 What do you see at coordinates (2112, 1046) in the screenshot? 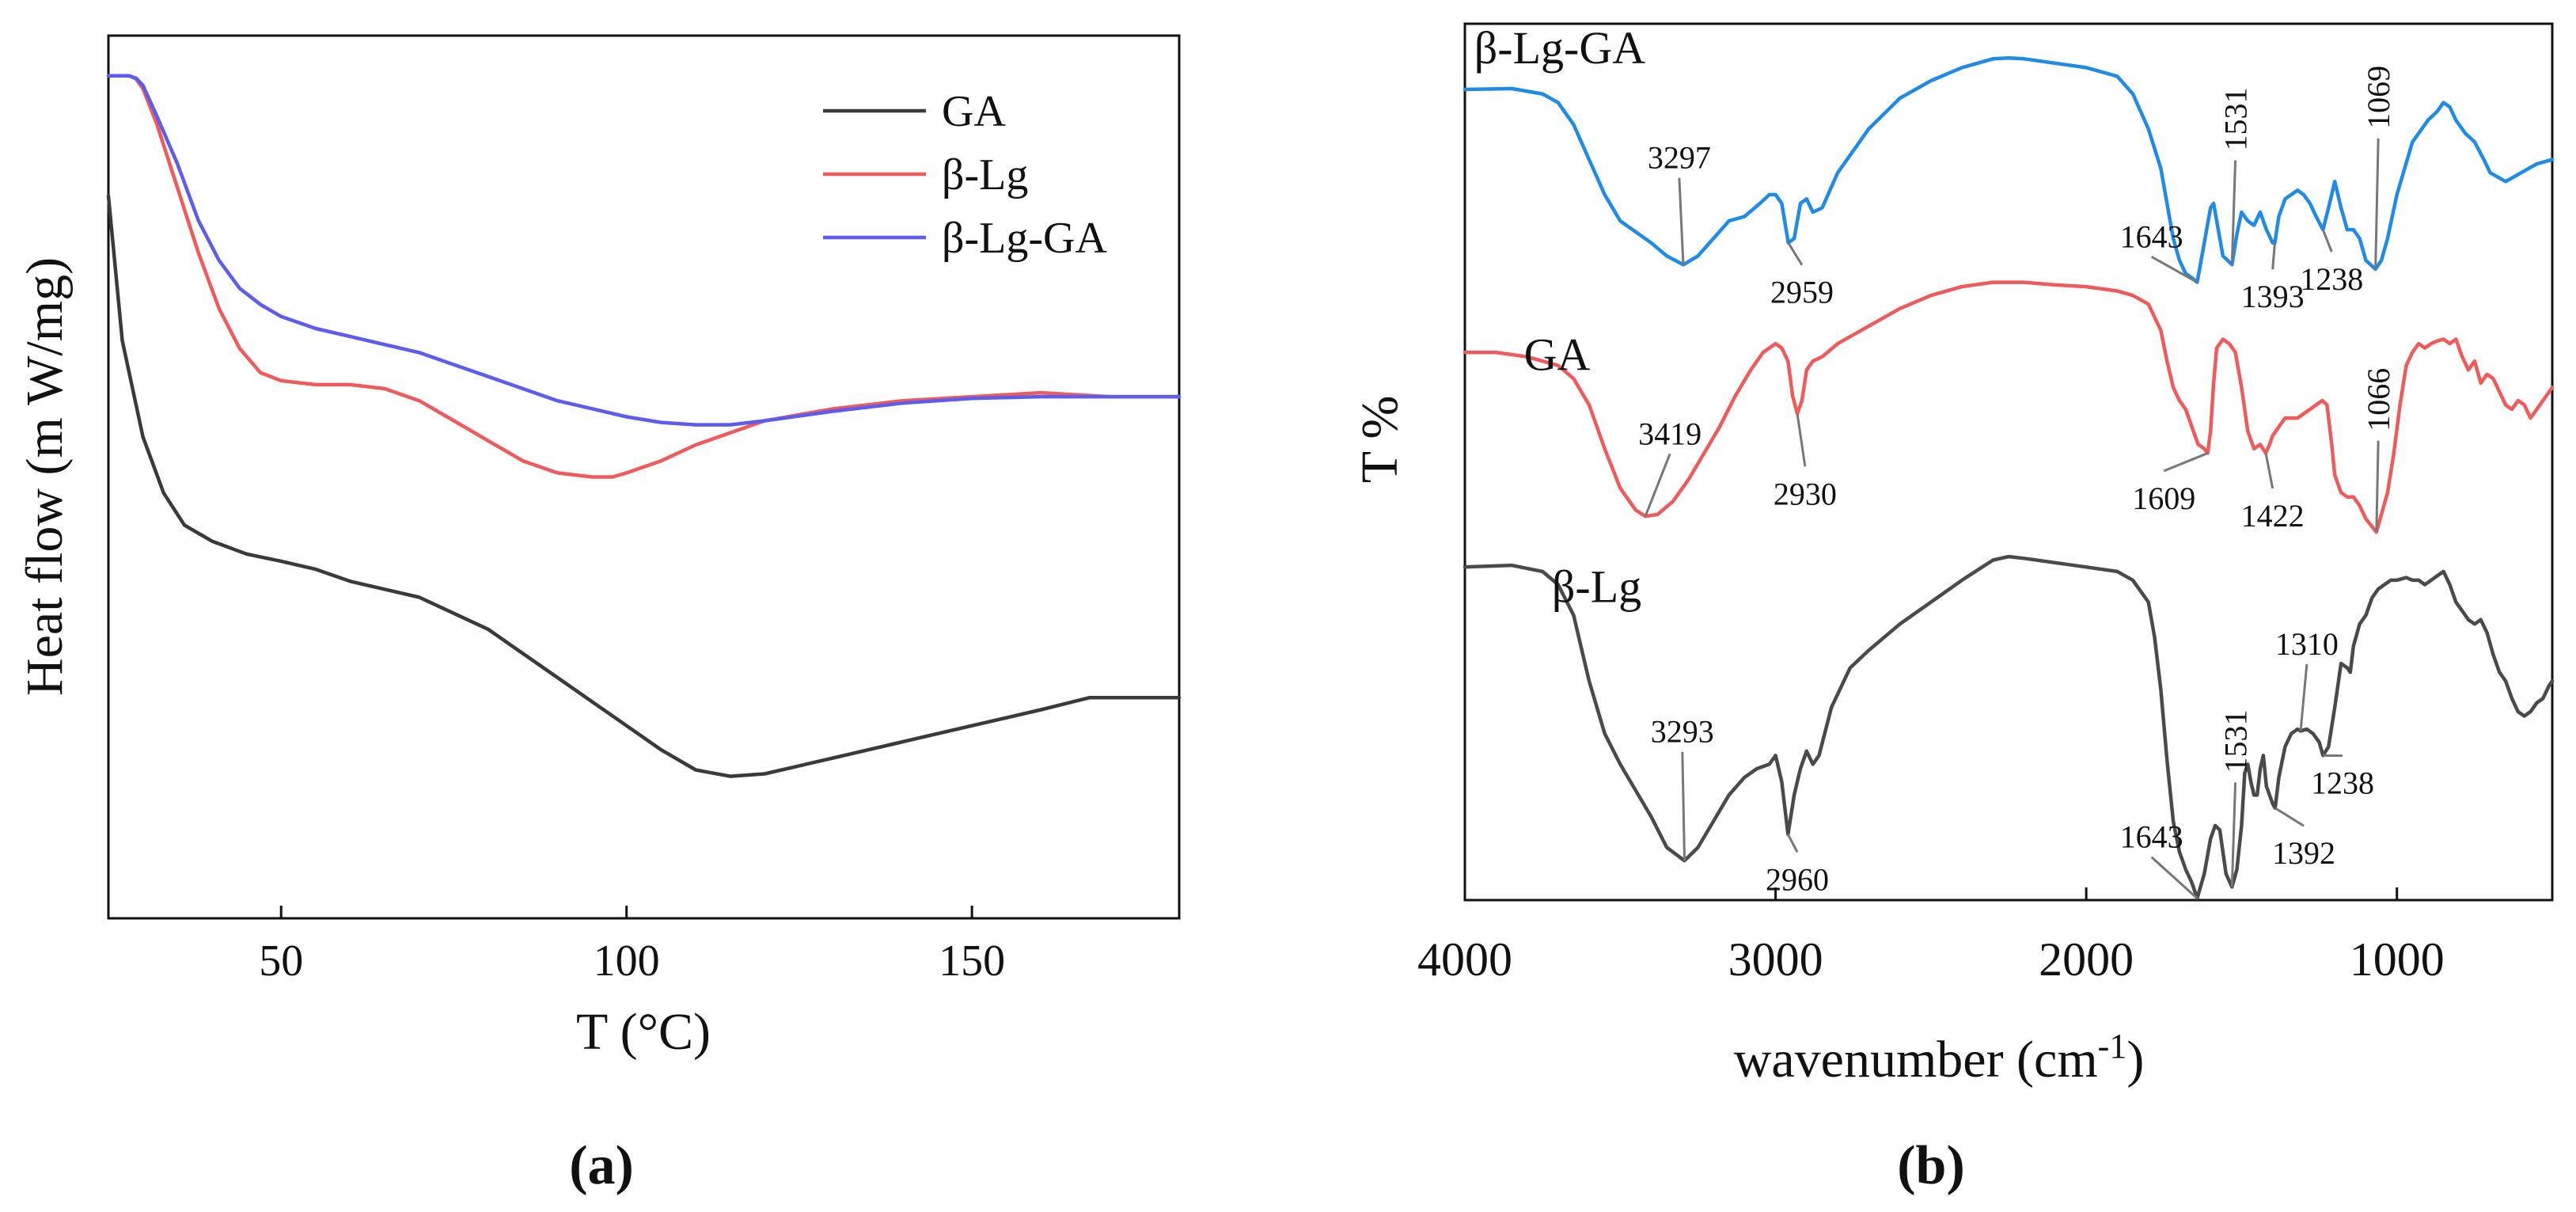
I see `x-axis-label-superscript: -1` at bounding box center [2112, 1046].